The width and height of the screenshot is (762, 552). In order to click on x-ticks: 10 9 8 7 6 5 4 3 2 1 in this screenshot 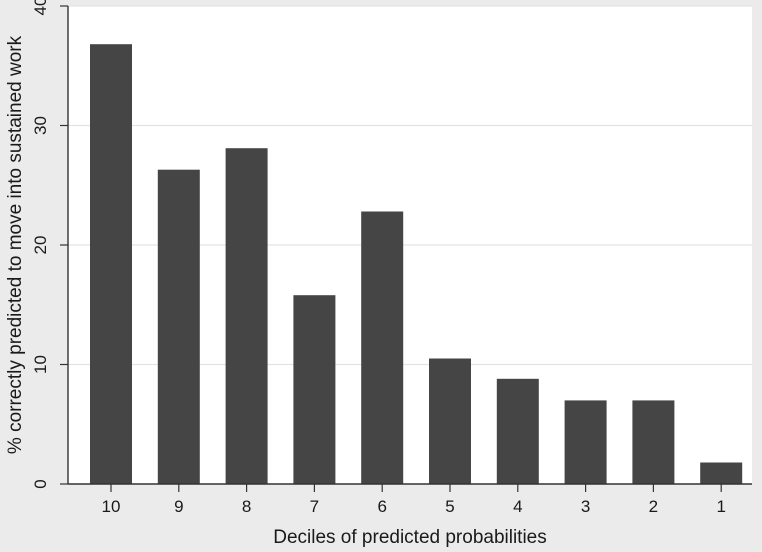, I will do `click(414, 500)`.